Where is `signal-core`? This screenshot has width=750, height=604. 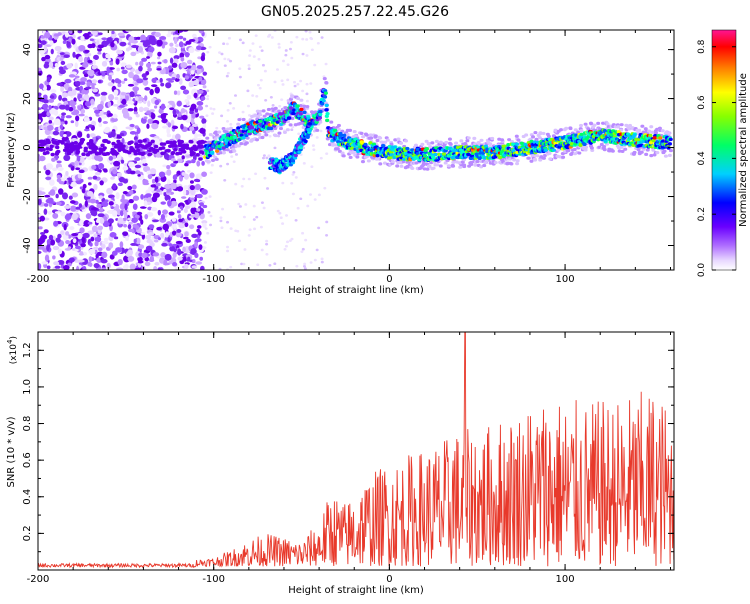 signal-core is located at coordinates (517, 143).